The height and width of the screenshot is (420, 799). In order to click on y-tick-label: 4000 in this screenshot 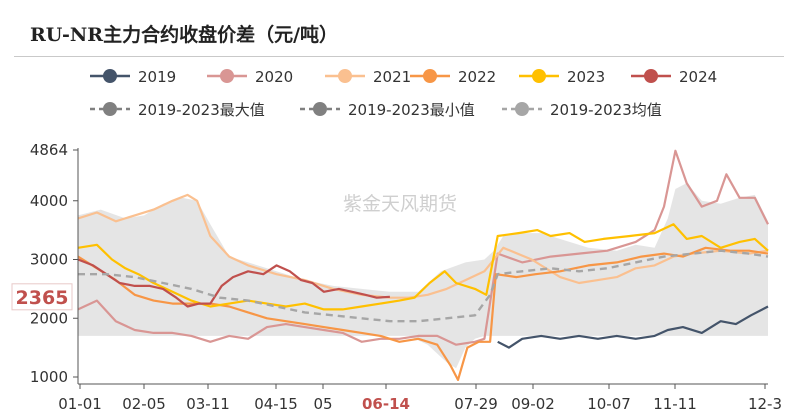, I will do `click(49, 201)`.